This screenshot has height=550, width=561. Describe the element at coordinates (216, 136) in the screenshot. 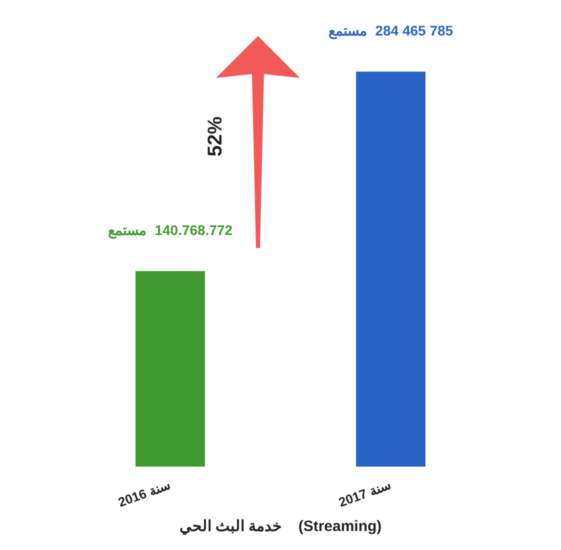

I see `annotation: 52%` at that location.